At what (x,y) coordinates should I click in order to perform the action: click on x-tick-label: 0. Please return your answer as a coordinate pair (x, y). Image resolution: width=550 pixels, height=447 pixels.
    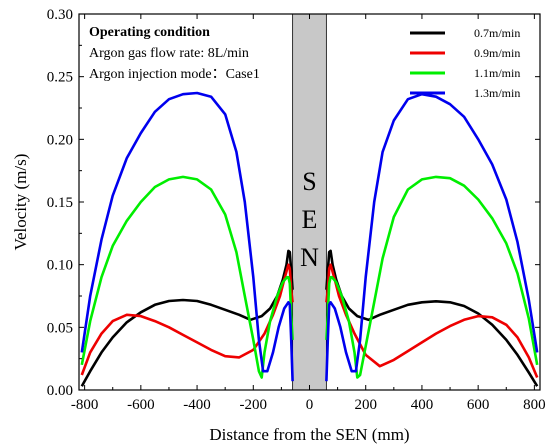
    Looking at the image, I should click on (310, 405).